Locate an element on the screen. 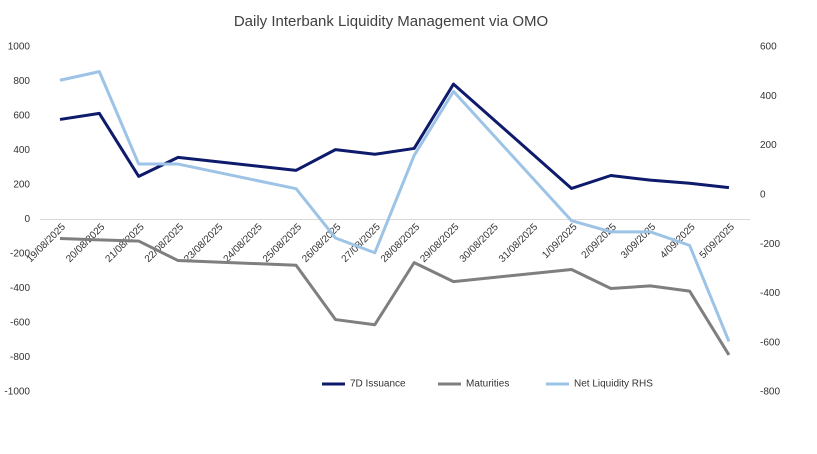 The width and height of the screenshot is (817, 454). legend-label: 7D Issuance is located at coordinates (378, 384).